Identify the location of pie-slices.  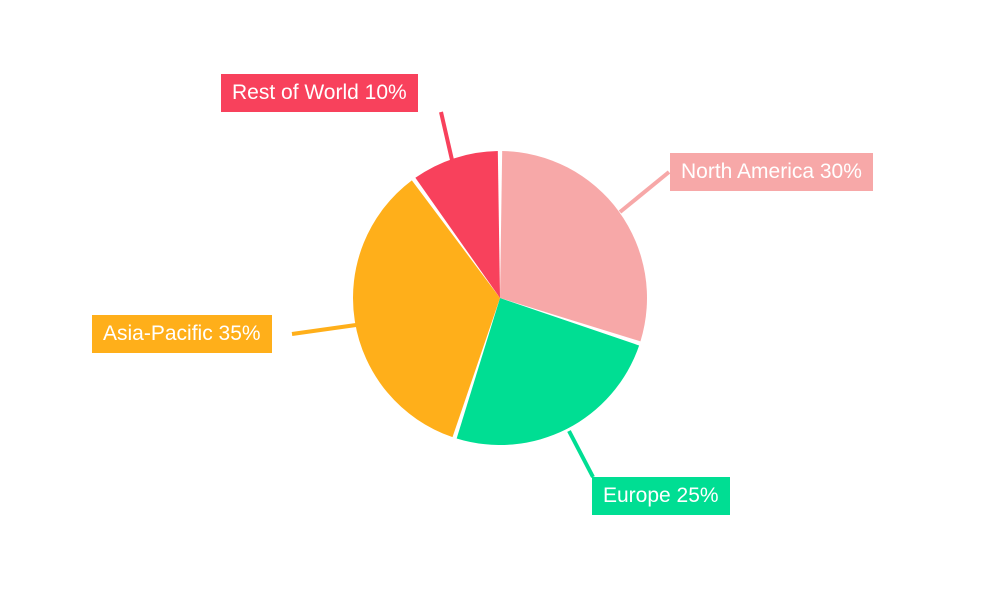
(499, 298).